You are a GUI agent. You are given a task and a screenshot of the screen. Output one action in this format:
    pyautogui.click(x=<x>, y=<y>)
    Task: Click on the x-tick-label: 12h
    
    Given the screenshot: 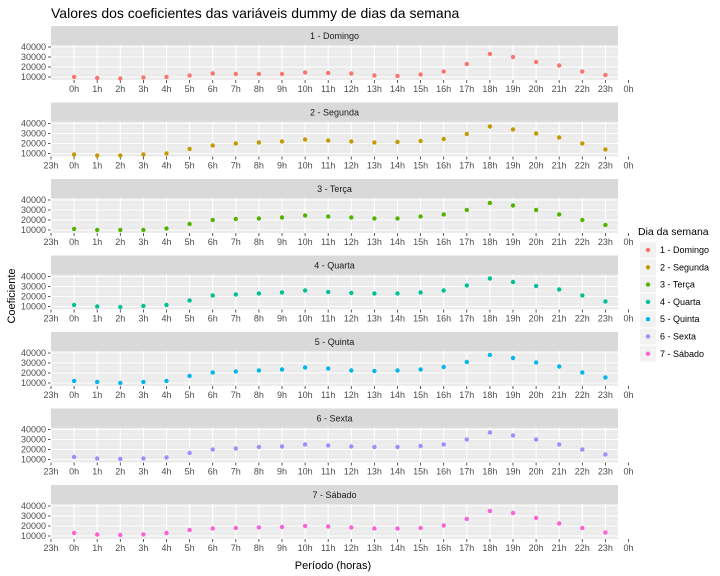 What is the action you would take?
    pyautogui.click(x=351, y=395)
    